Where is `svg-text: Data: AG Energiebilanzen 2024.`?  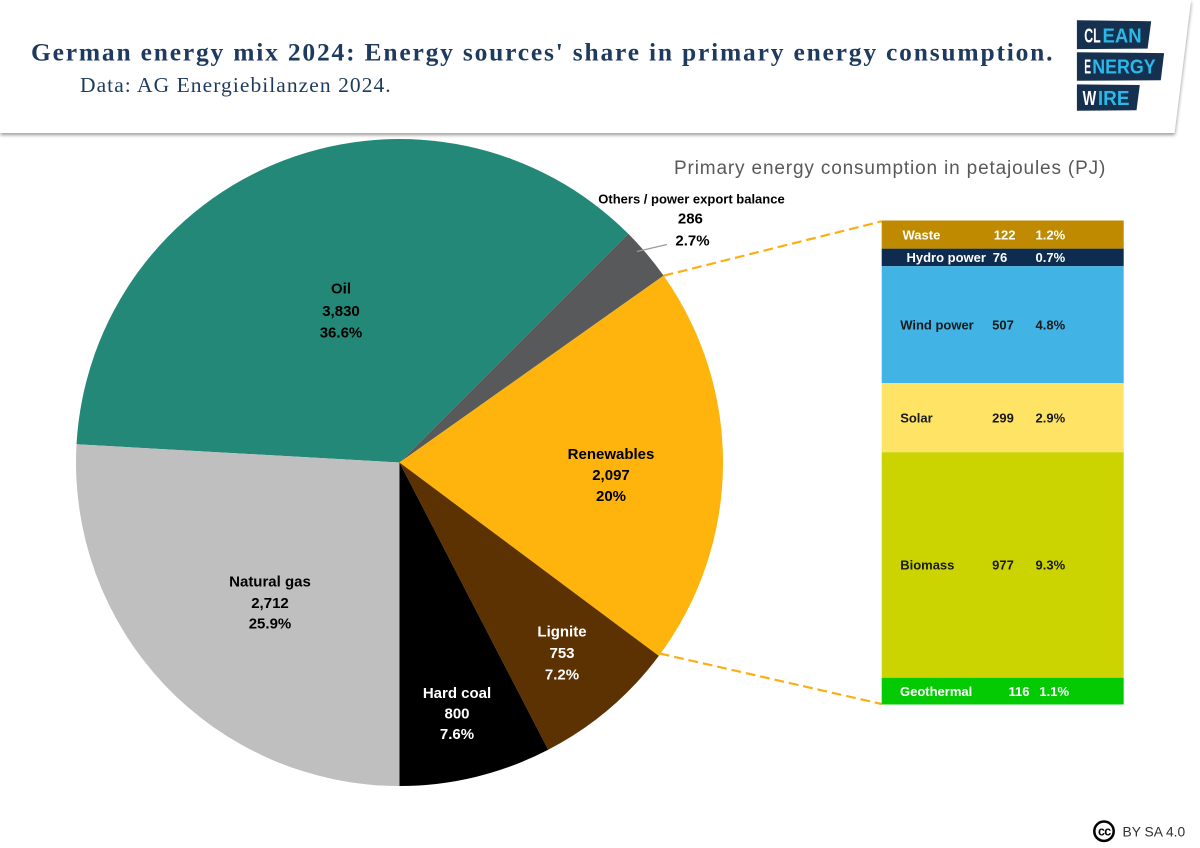
svg-text: Data: AG Energiebilanzen 2024. is located at coordinates (236, 85).